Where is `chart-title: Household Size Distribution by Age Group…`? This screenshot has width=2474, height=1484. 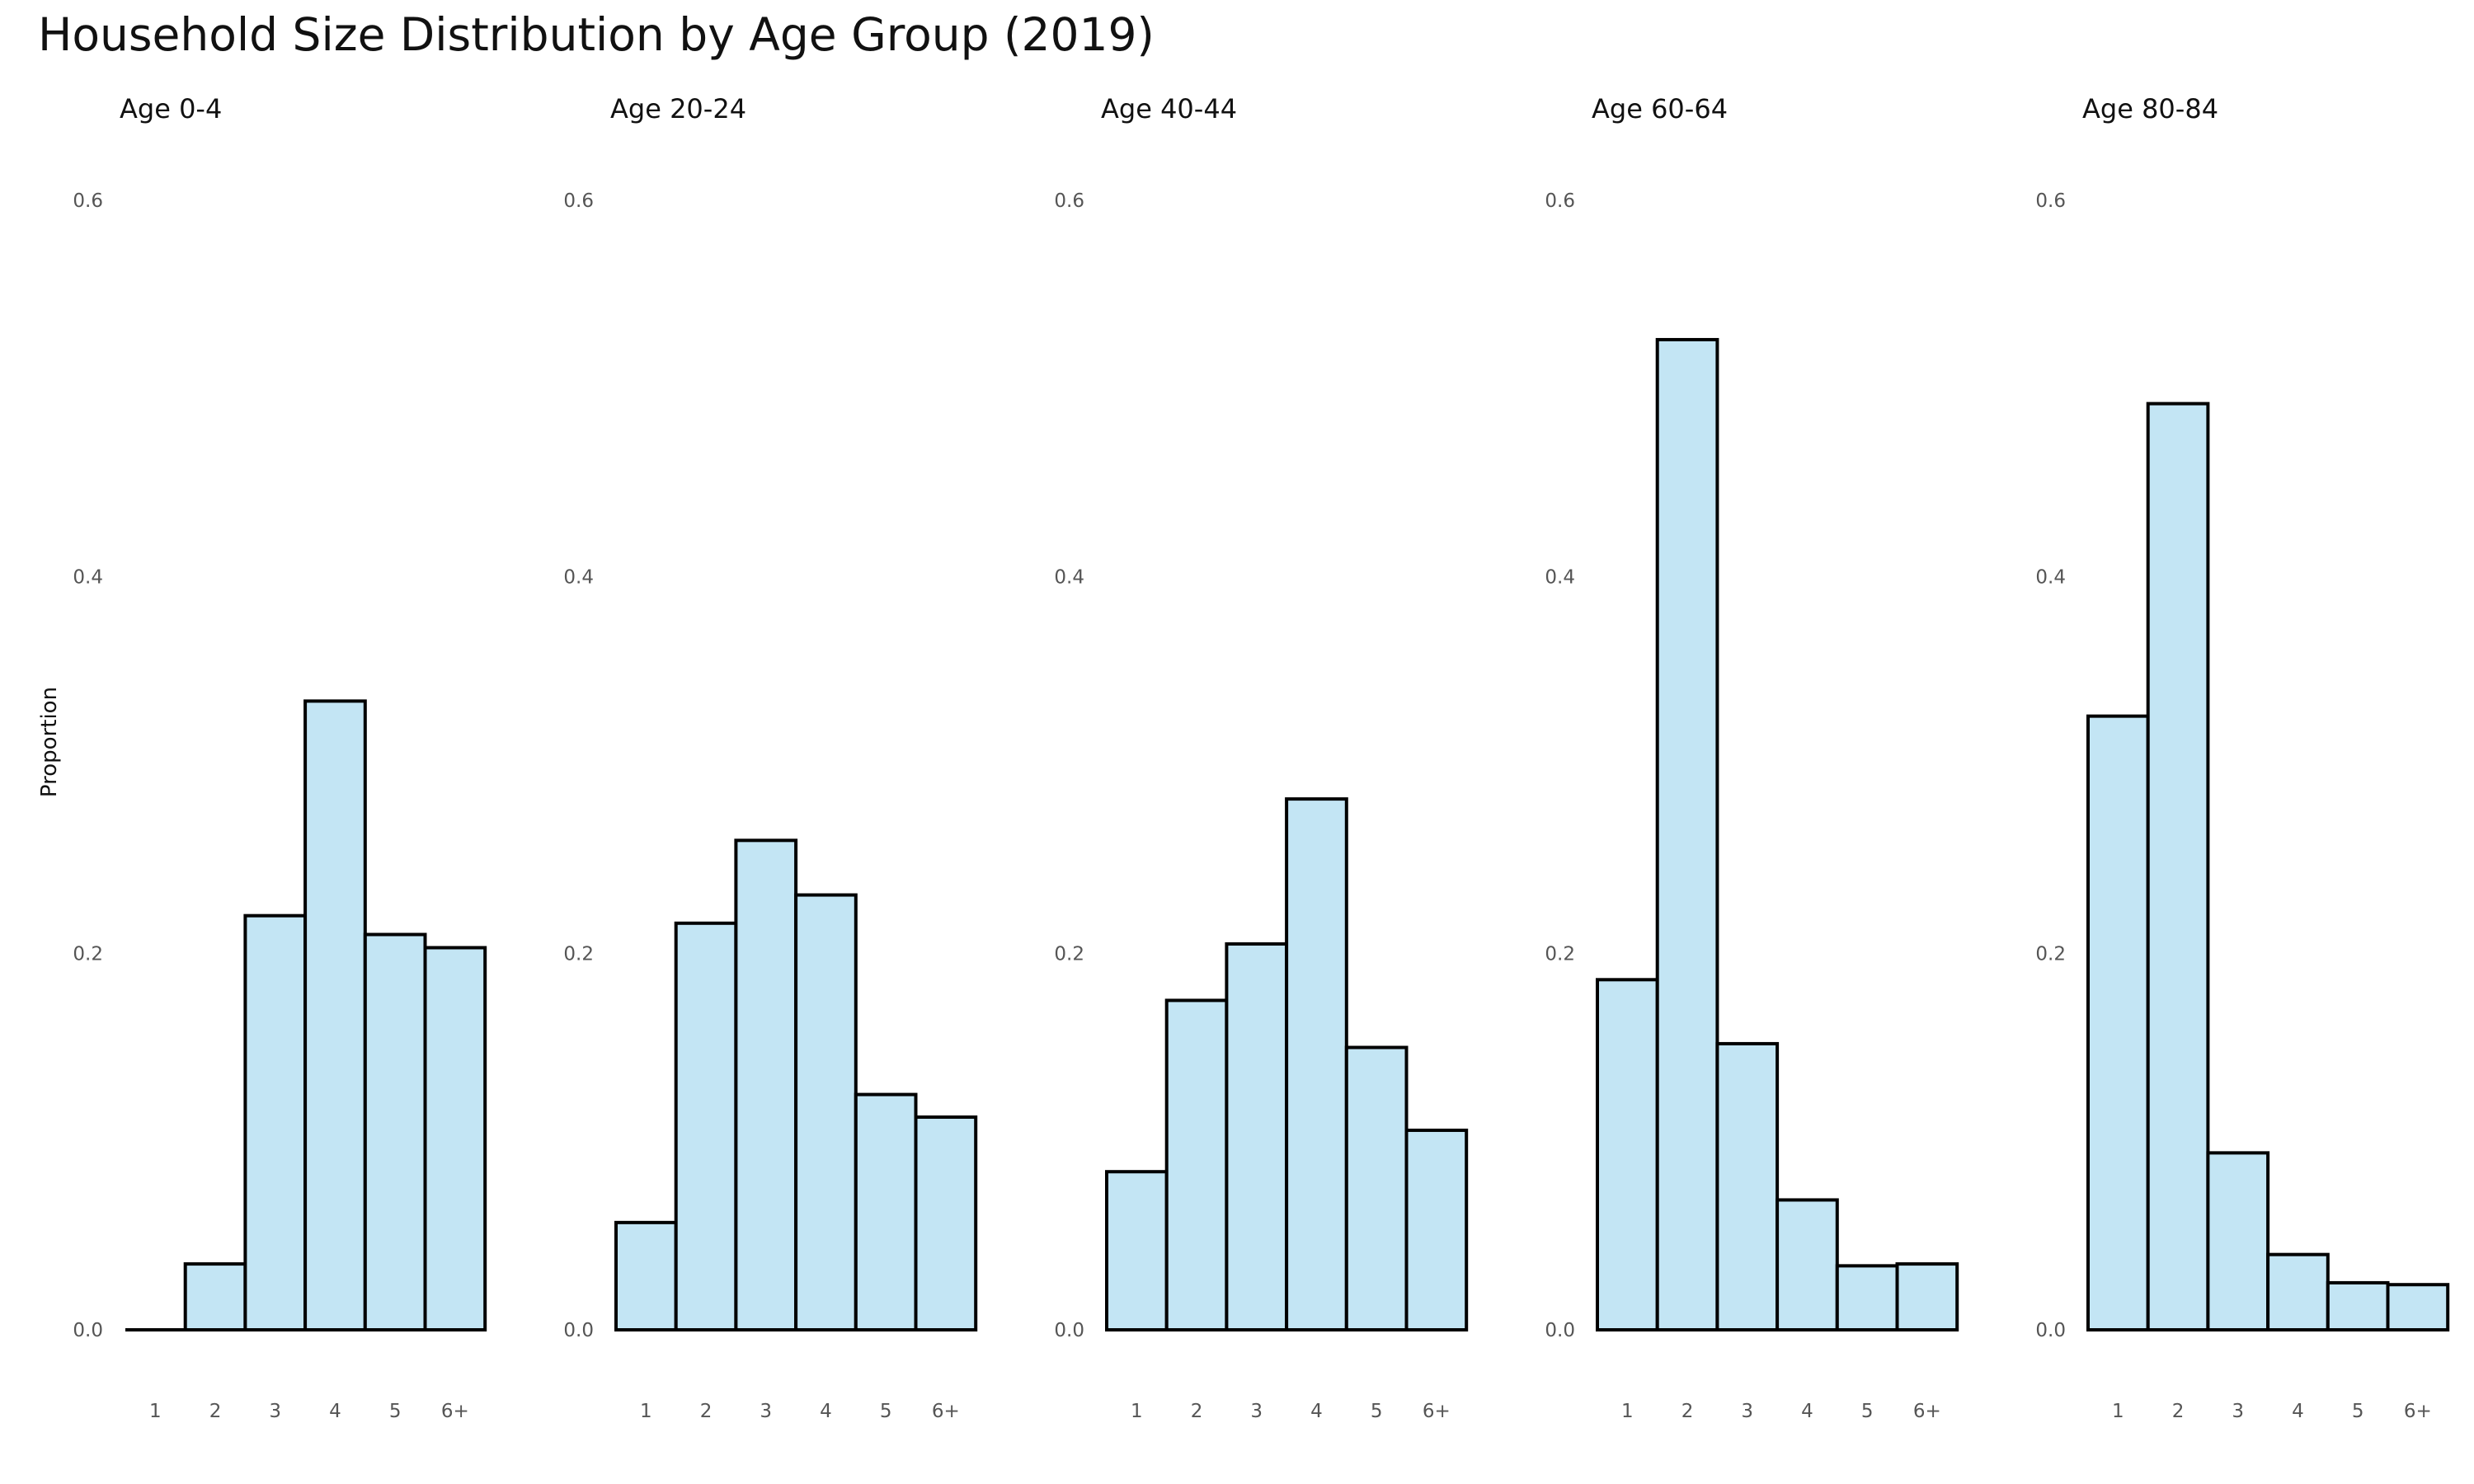 chart-title: Household Size Distribution by Age Group… is located at coordinates (596, 34).